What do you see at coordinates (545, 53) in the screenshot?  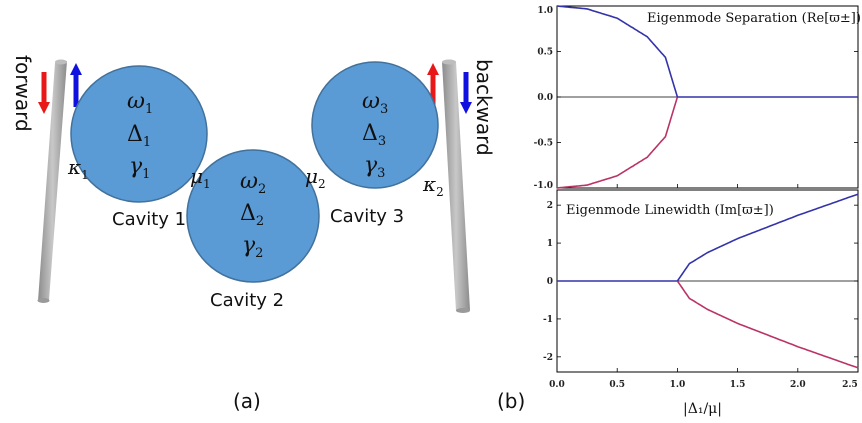 I see `top-ytick-label: 0.5` at bounding box center [545, 53].